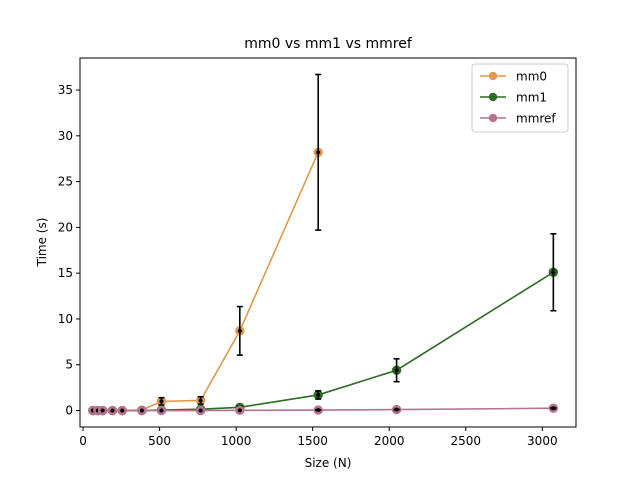 The height and width of the screenshot is (480, 640). I want to click on x-tick-label-4: 2000, so click(389, 441).